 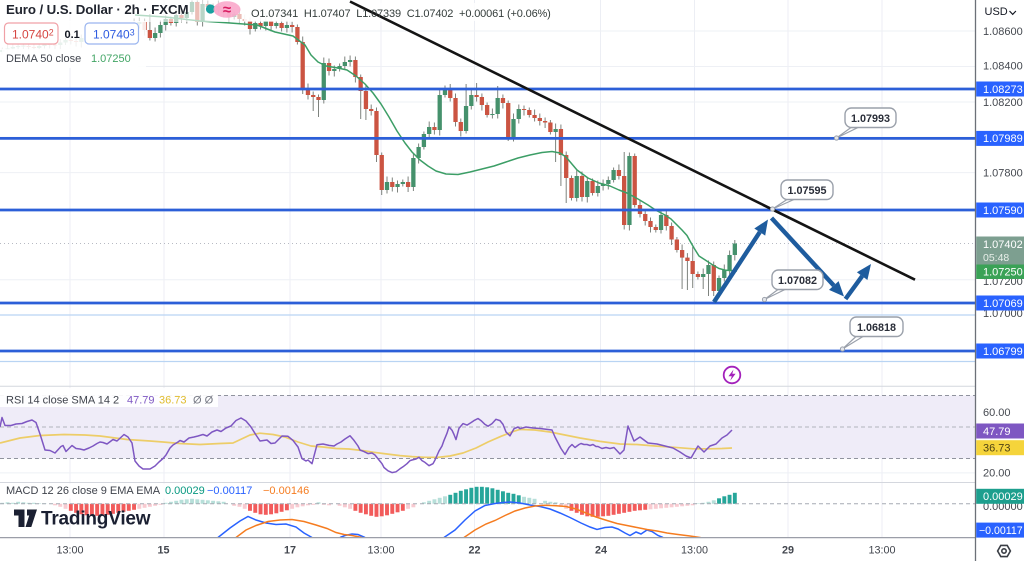 I want to click on svg-text: 1.07800, so click(x=1003, y=173).